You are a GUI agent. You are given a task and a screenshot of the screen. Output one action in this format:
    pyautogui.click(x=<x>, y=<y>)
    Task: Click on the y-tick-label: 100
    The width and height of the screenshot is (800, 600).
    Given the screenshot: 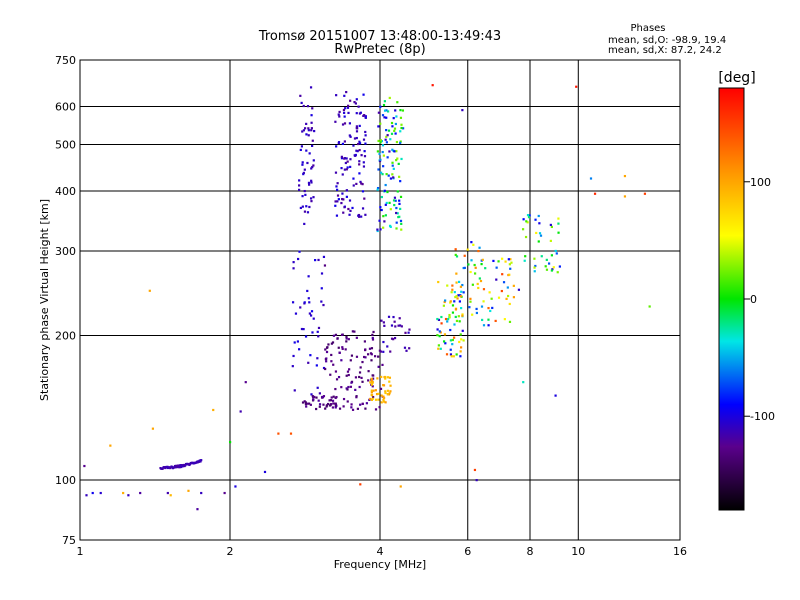 What is the action you would take?
    pyautogui.click(x=65, y=480)
    